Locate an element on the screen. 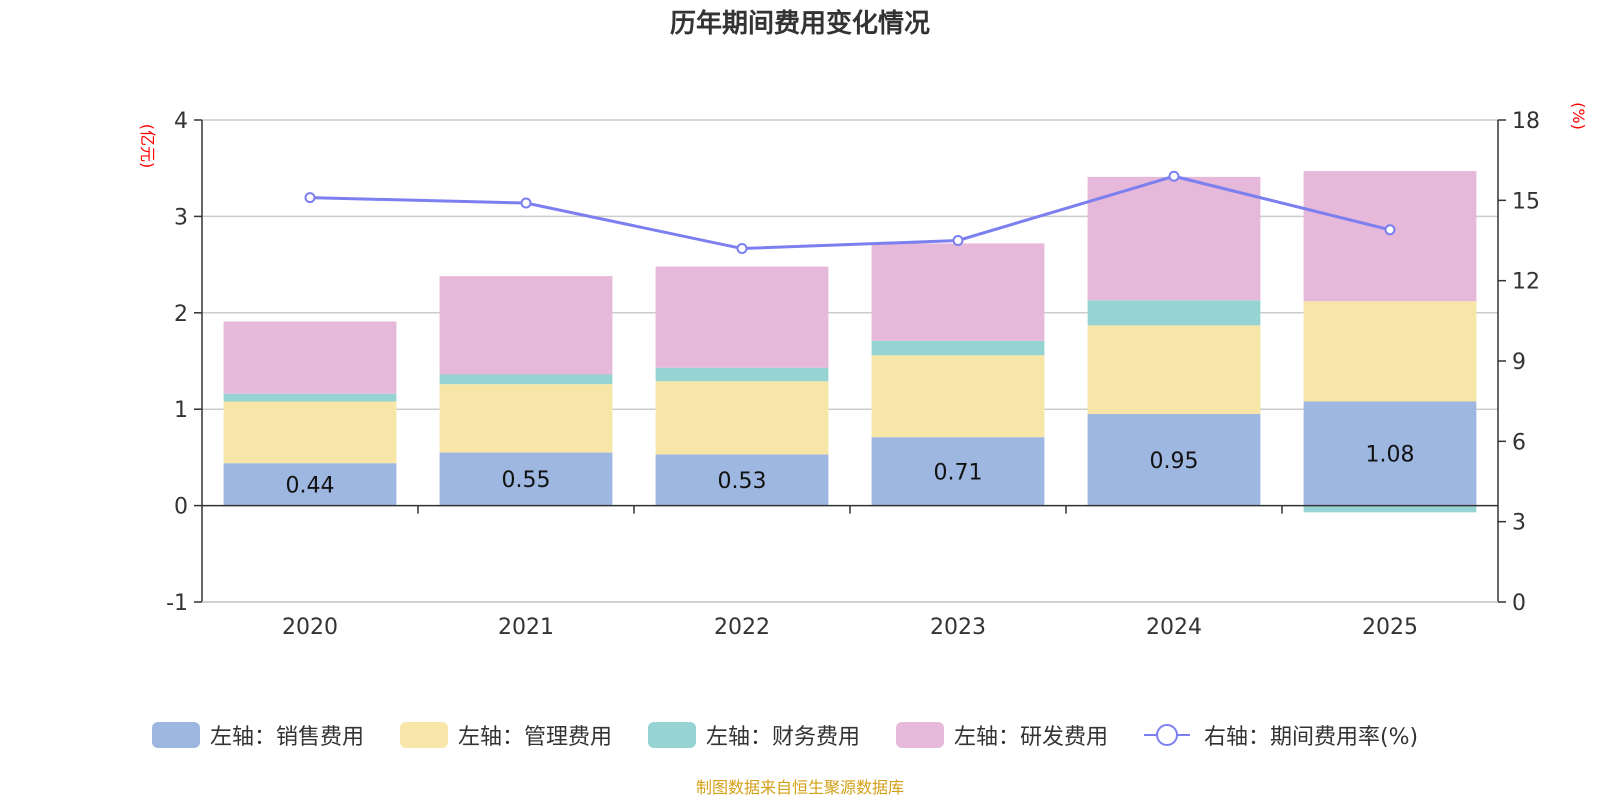  right-tick-label-3: 9 is located at coordinates (1519, 362).